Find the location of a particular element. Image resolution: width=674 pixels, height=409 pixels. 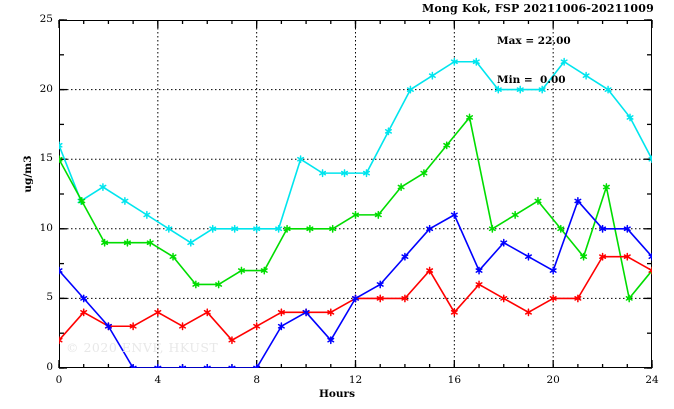

y-tick-label: 15 is located at coordinates (46, 158).